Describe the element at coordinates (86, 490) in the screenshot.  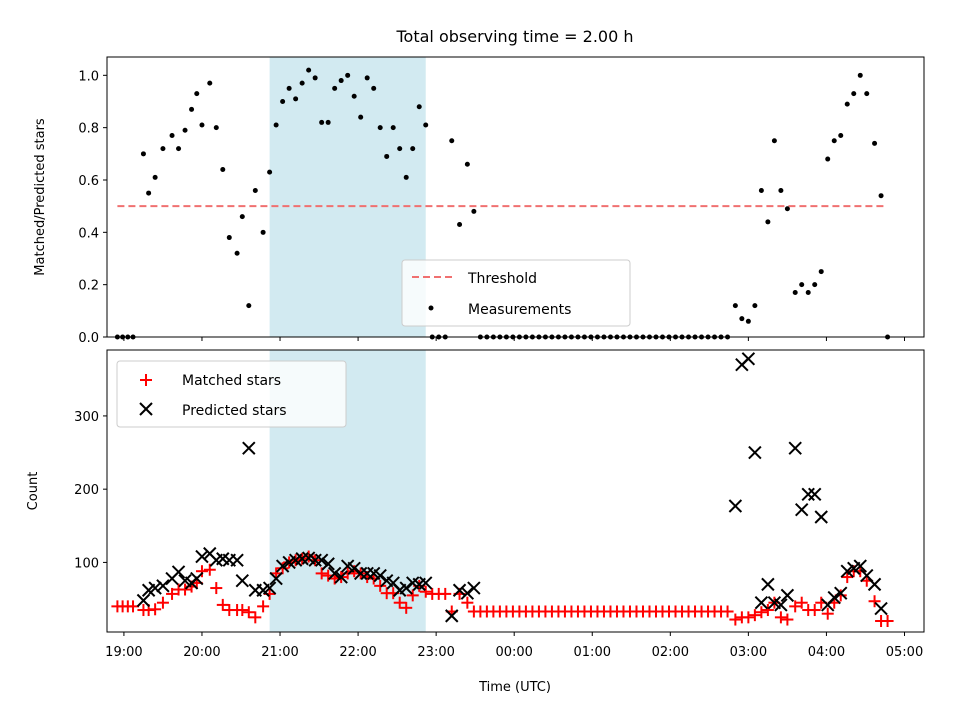
I see `count-y-tick-label: 200` at that location.